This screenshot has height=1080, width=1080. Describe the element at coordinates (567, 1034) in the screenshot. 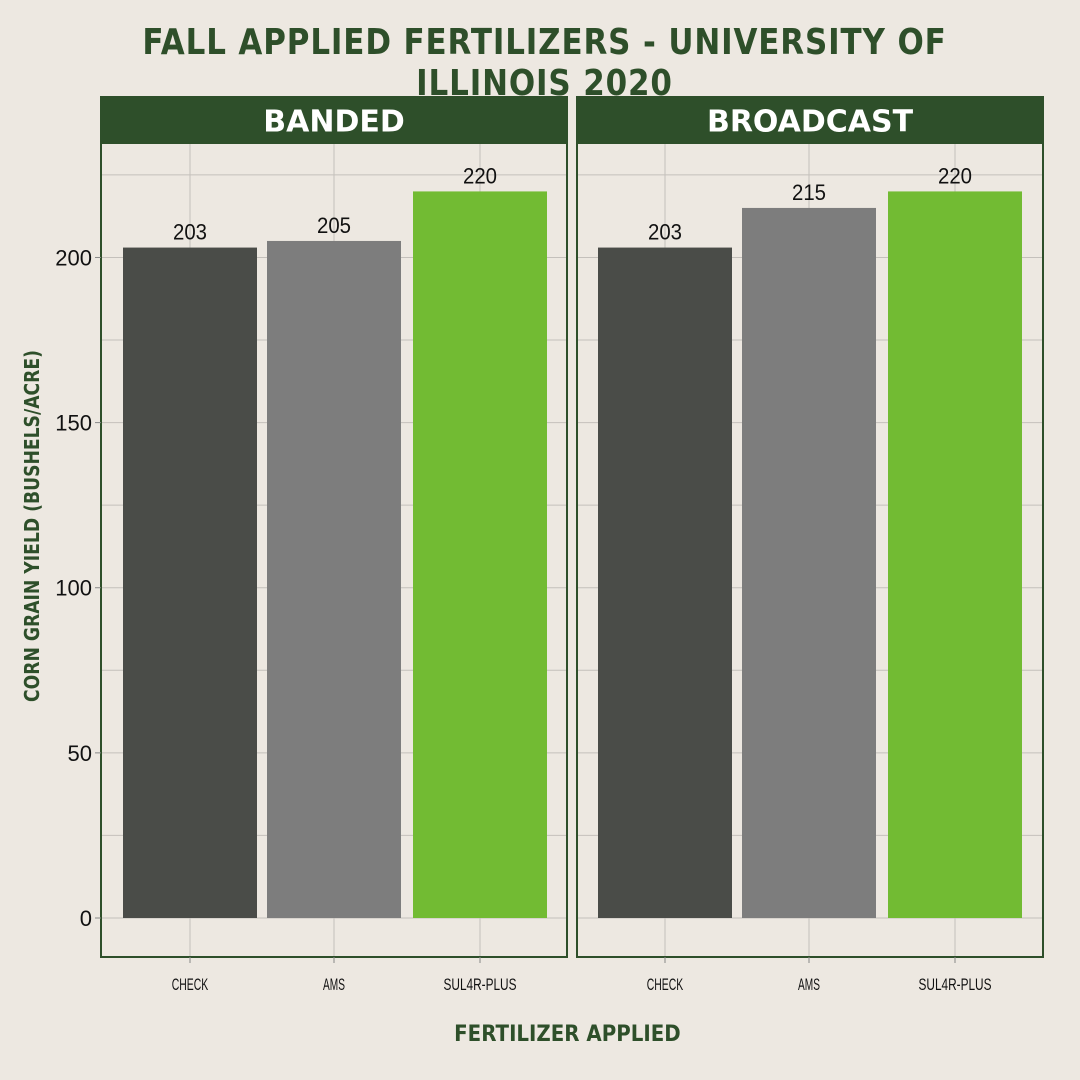

I see `x-axis-title: FERTILIZER APPLIED` at that location.